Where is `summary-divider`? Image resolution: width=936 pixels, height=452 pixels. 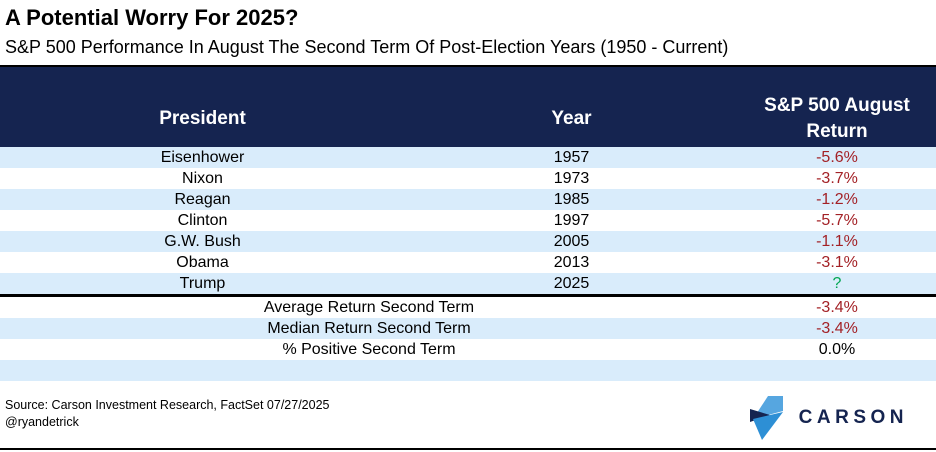
summary-divider is located at coordinates (468, 295).